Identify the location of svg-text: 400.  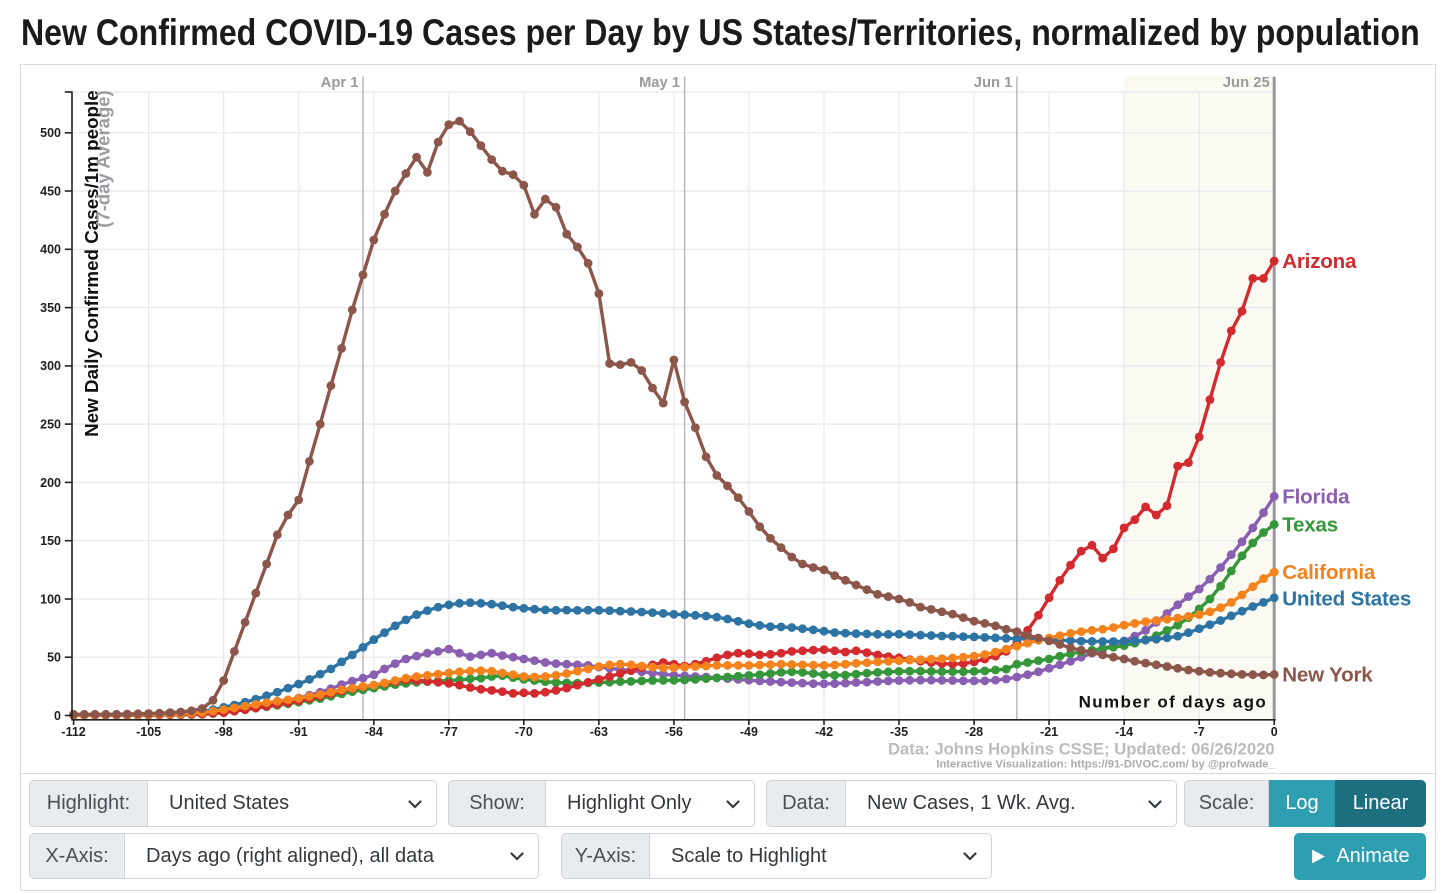
(50, 250).